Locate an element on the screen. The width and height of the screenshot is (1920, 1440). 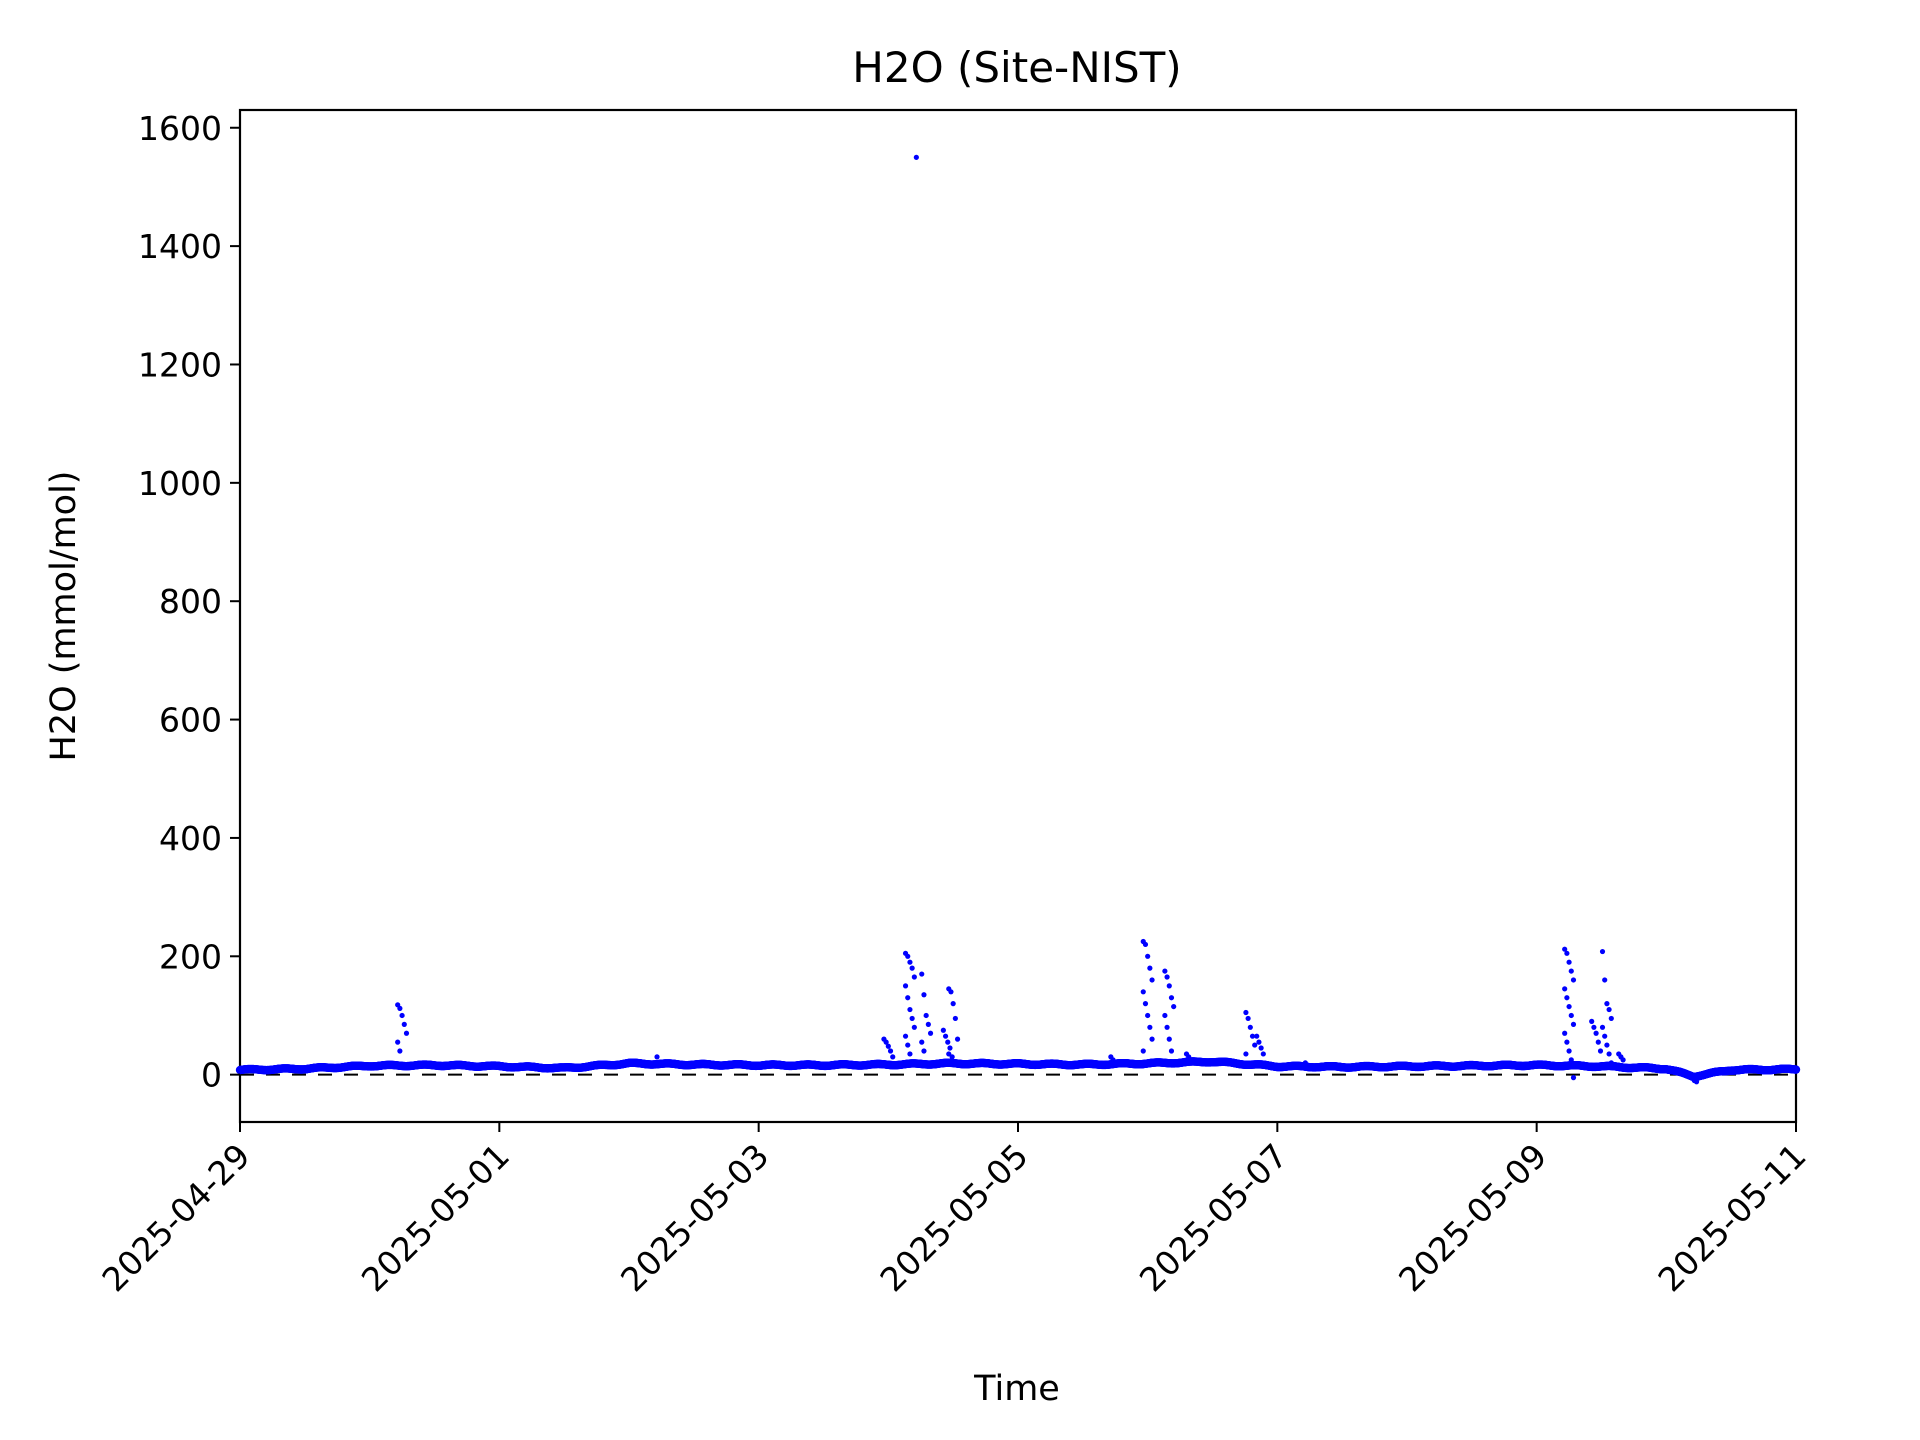
x-tick-label: 2025-05-07 is located at coordinates (1213, 1217).